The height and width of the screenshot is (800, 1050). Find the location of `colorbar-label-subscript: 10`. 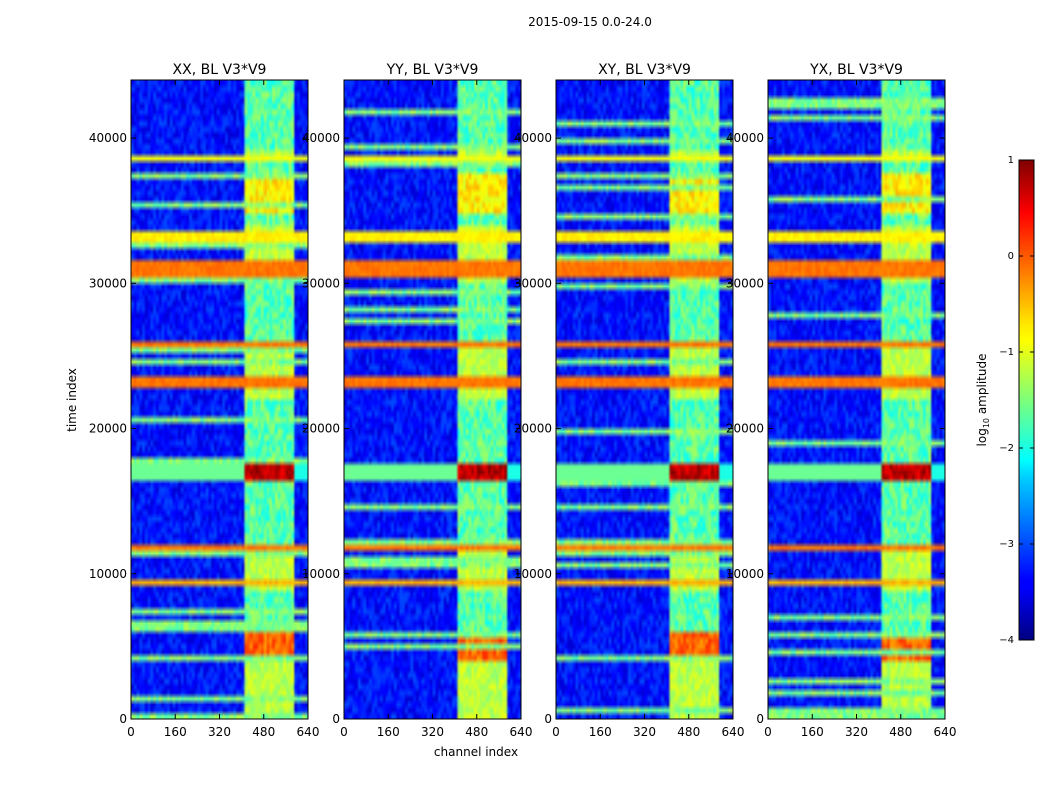

colorbar-label-subscript: 10 is located at coordinates (986, 423).